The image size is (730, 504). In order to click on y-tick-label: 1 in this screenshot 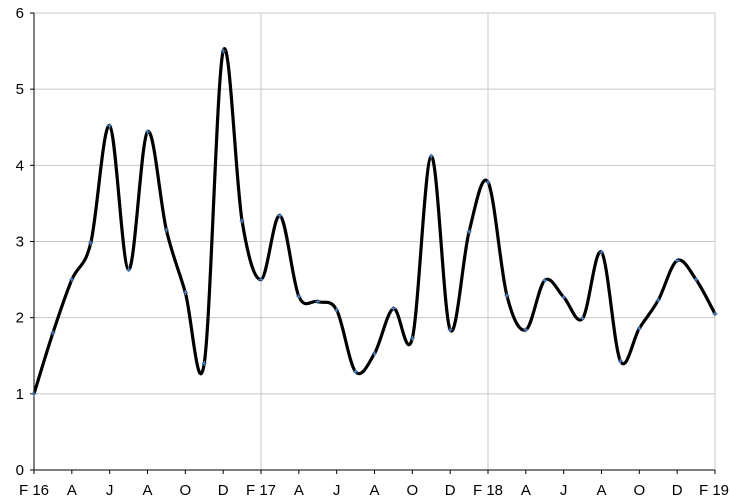, I will do `click(20, 394)`.